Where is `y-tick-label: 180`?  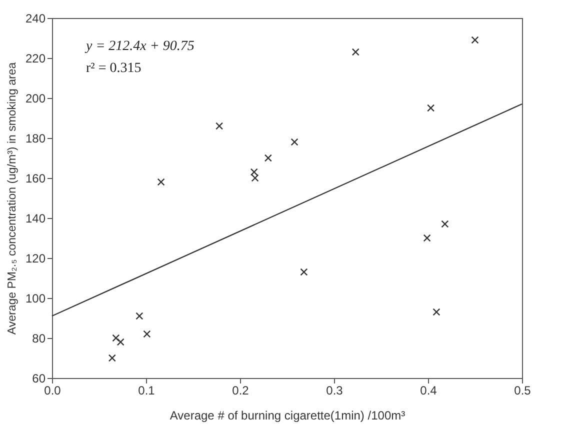
y-tick-label: 180 is located at coordinates (35, 139).